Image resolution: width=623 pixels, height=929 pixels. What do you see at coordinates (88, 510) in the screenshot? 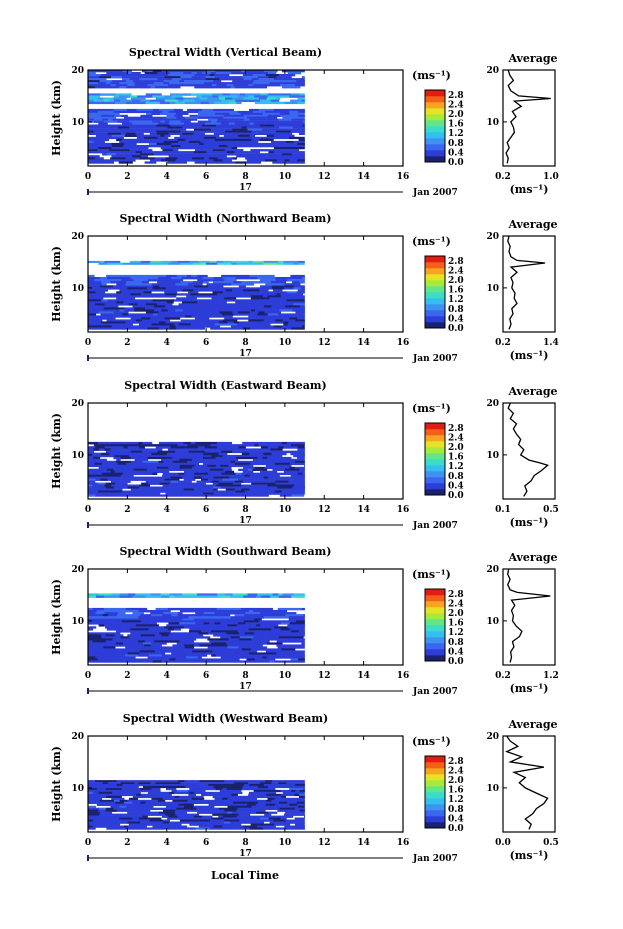
I see `x-tick-label: 0` at bounding box center [88, 510].